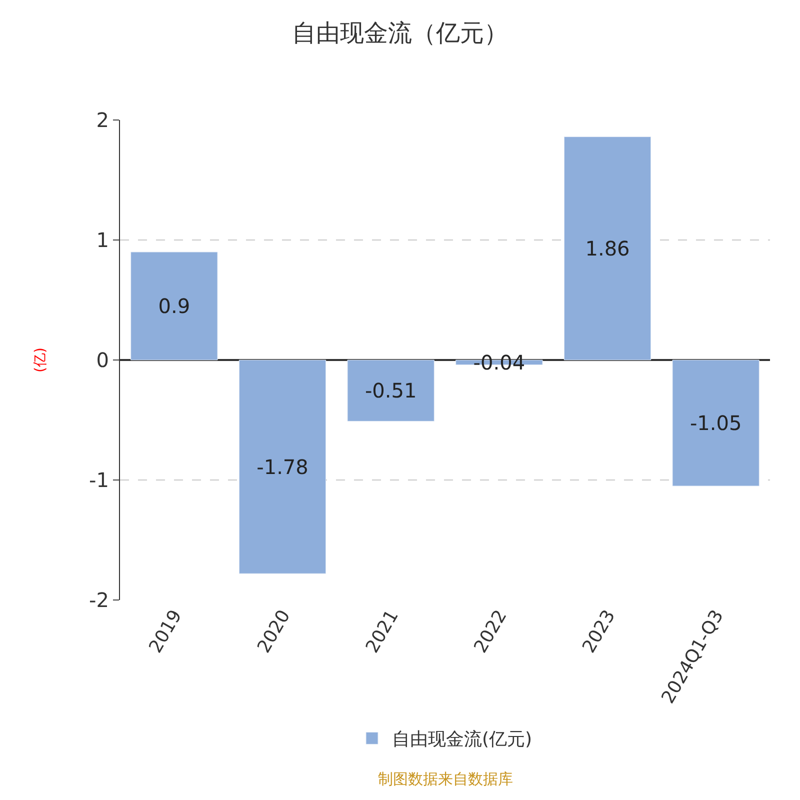  What do you see at coordinates (102, 120) in the screenshot?
I see `y-tick-label: 2` at bounding box center [102, 120].